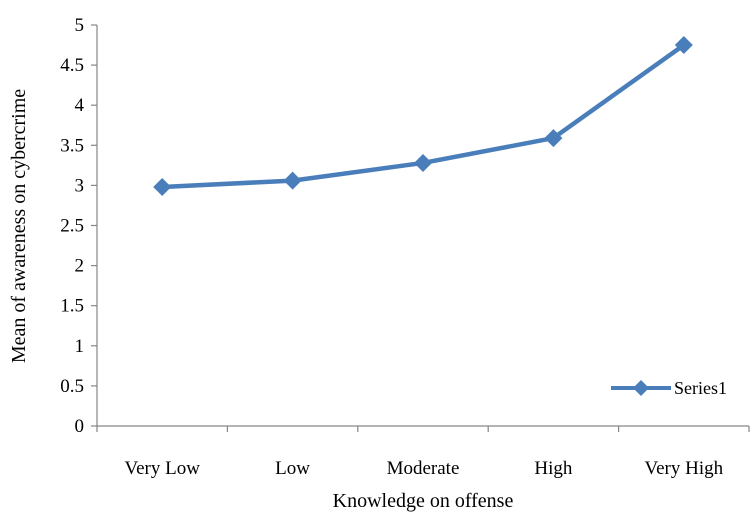  What do you see at coordinates (641, 388) in the screenshot?
I see `legend-marker-series1` at bounding box center [641, 388].